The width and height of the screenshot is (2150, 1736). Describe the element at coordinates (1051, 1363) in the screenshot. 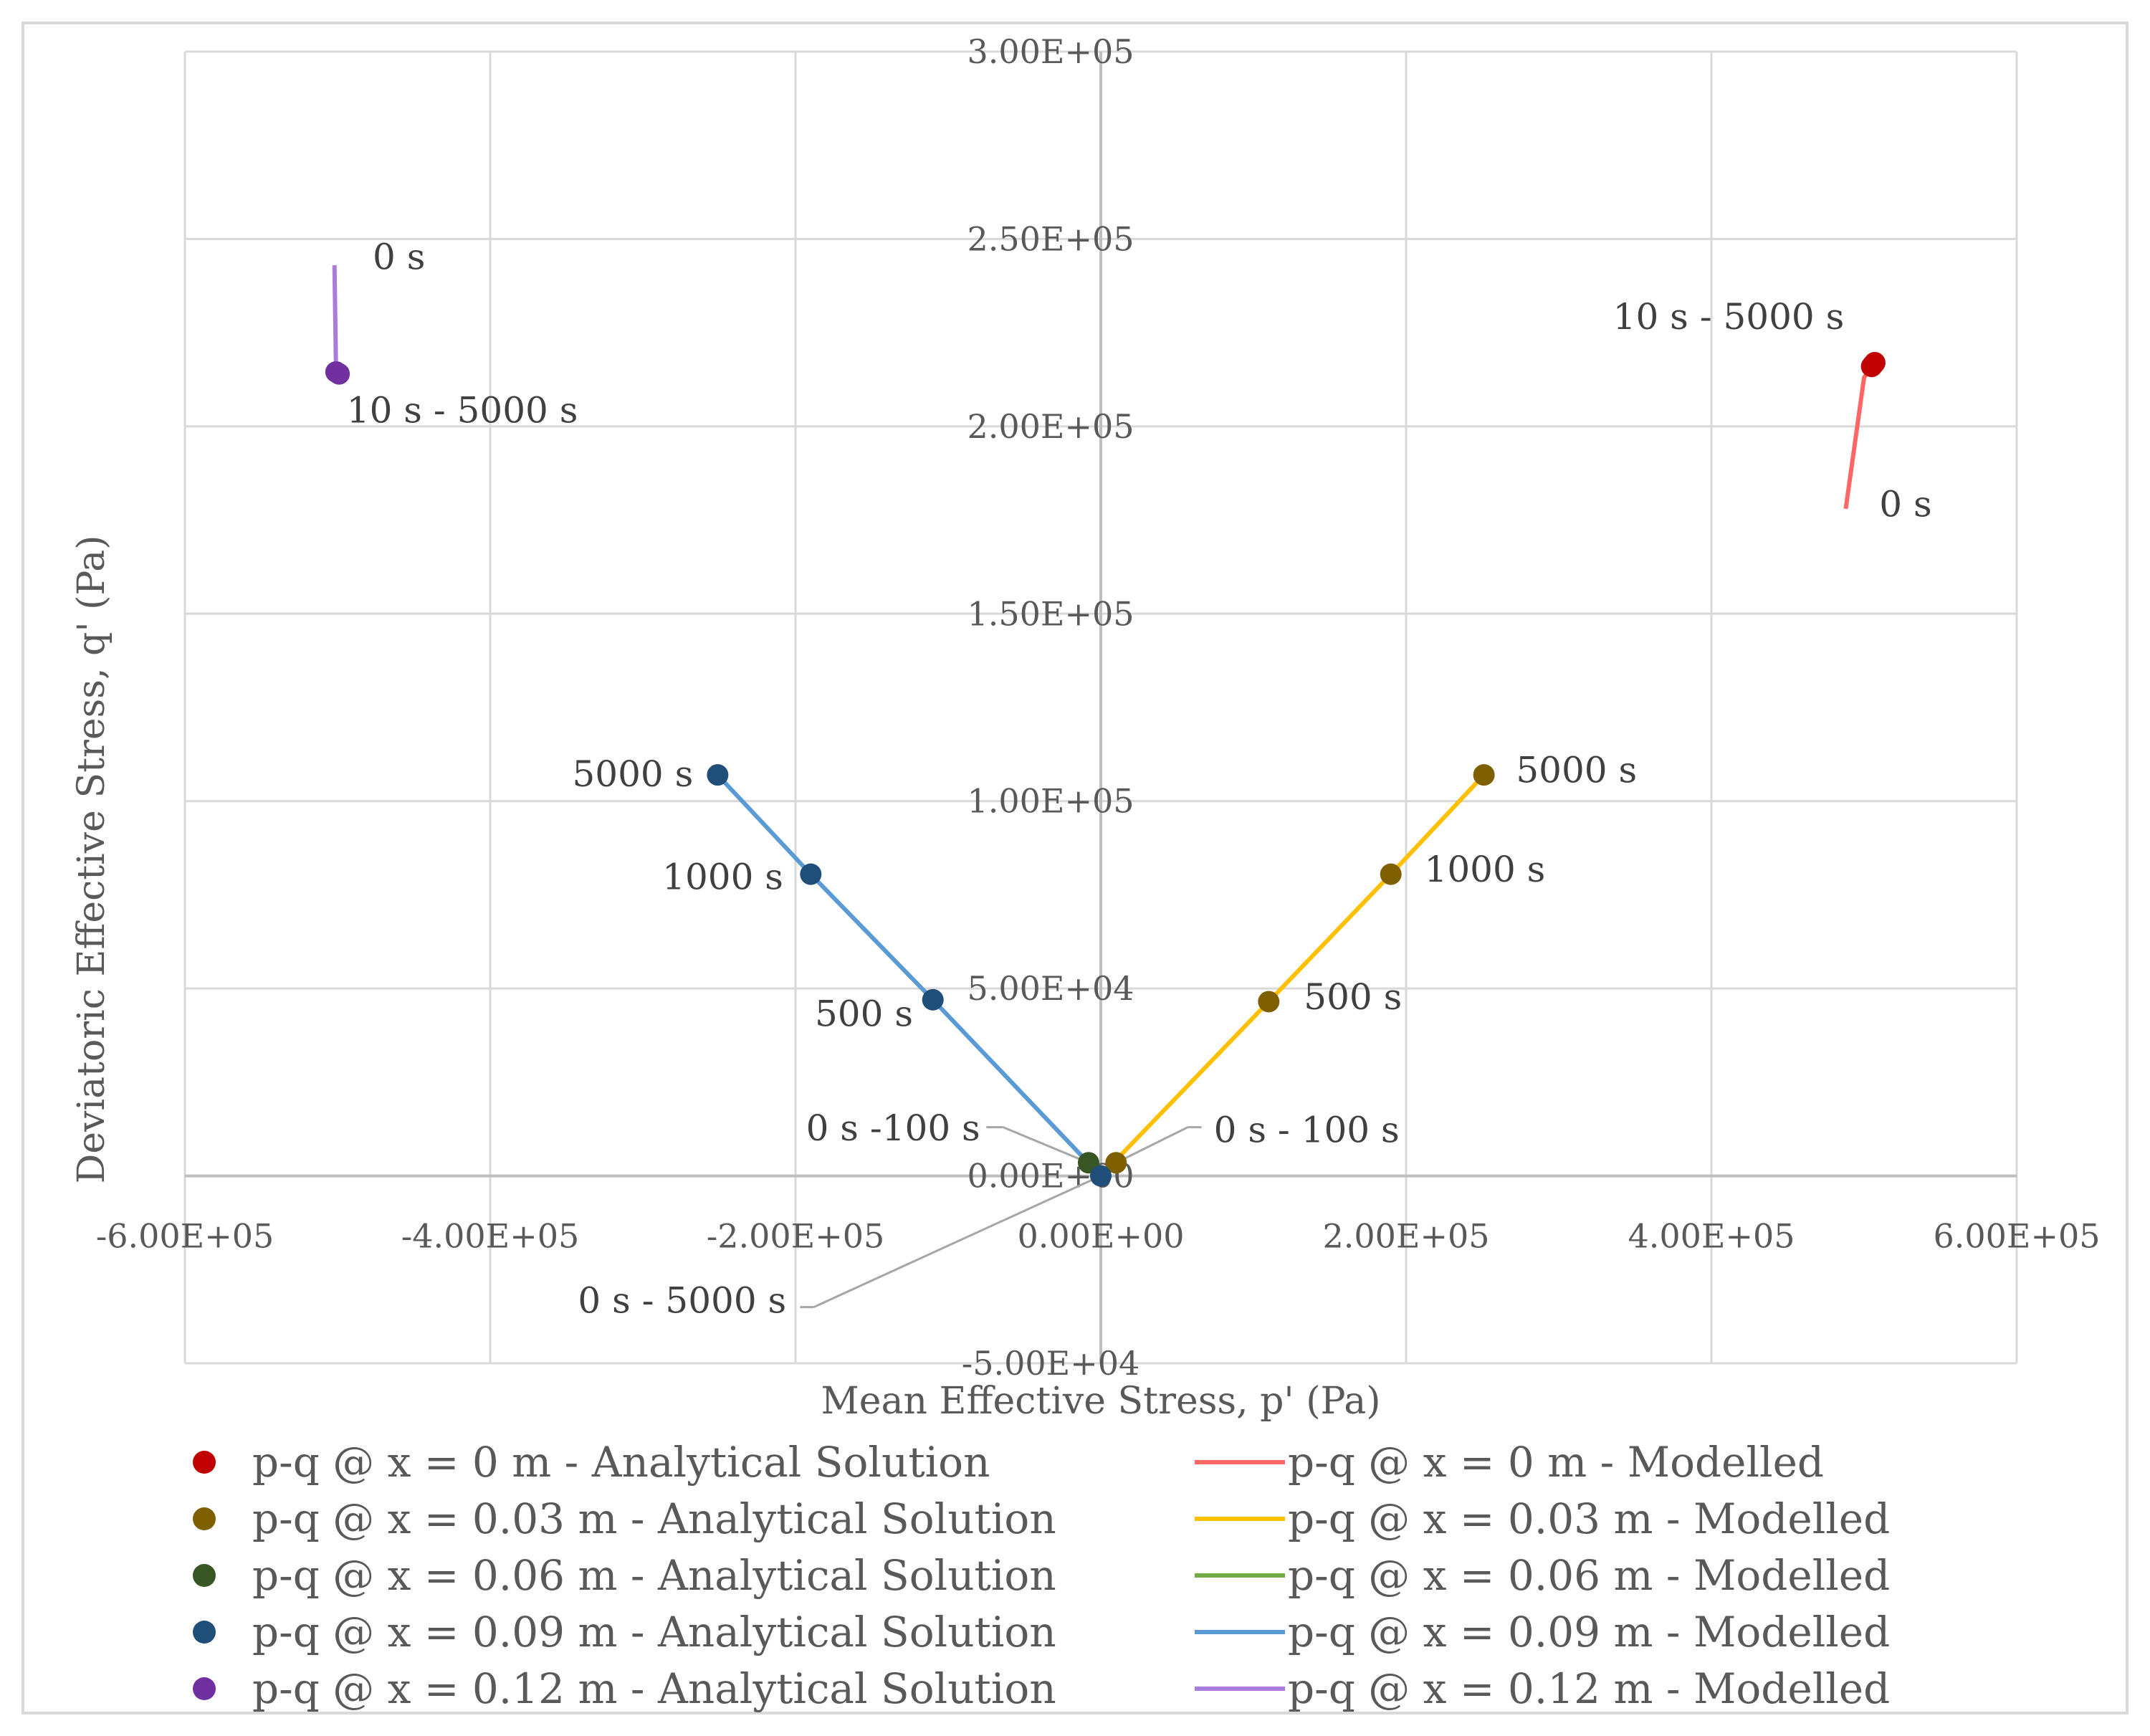

I see `y-tick-label: -5.00E+04` at that location.